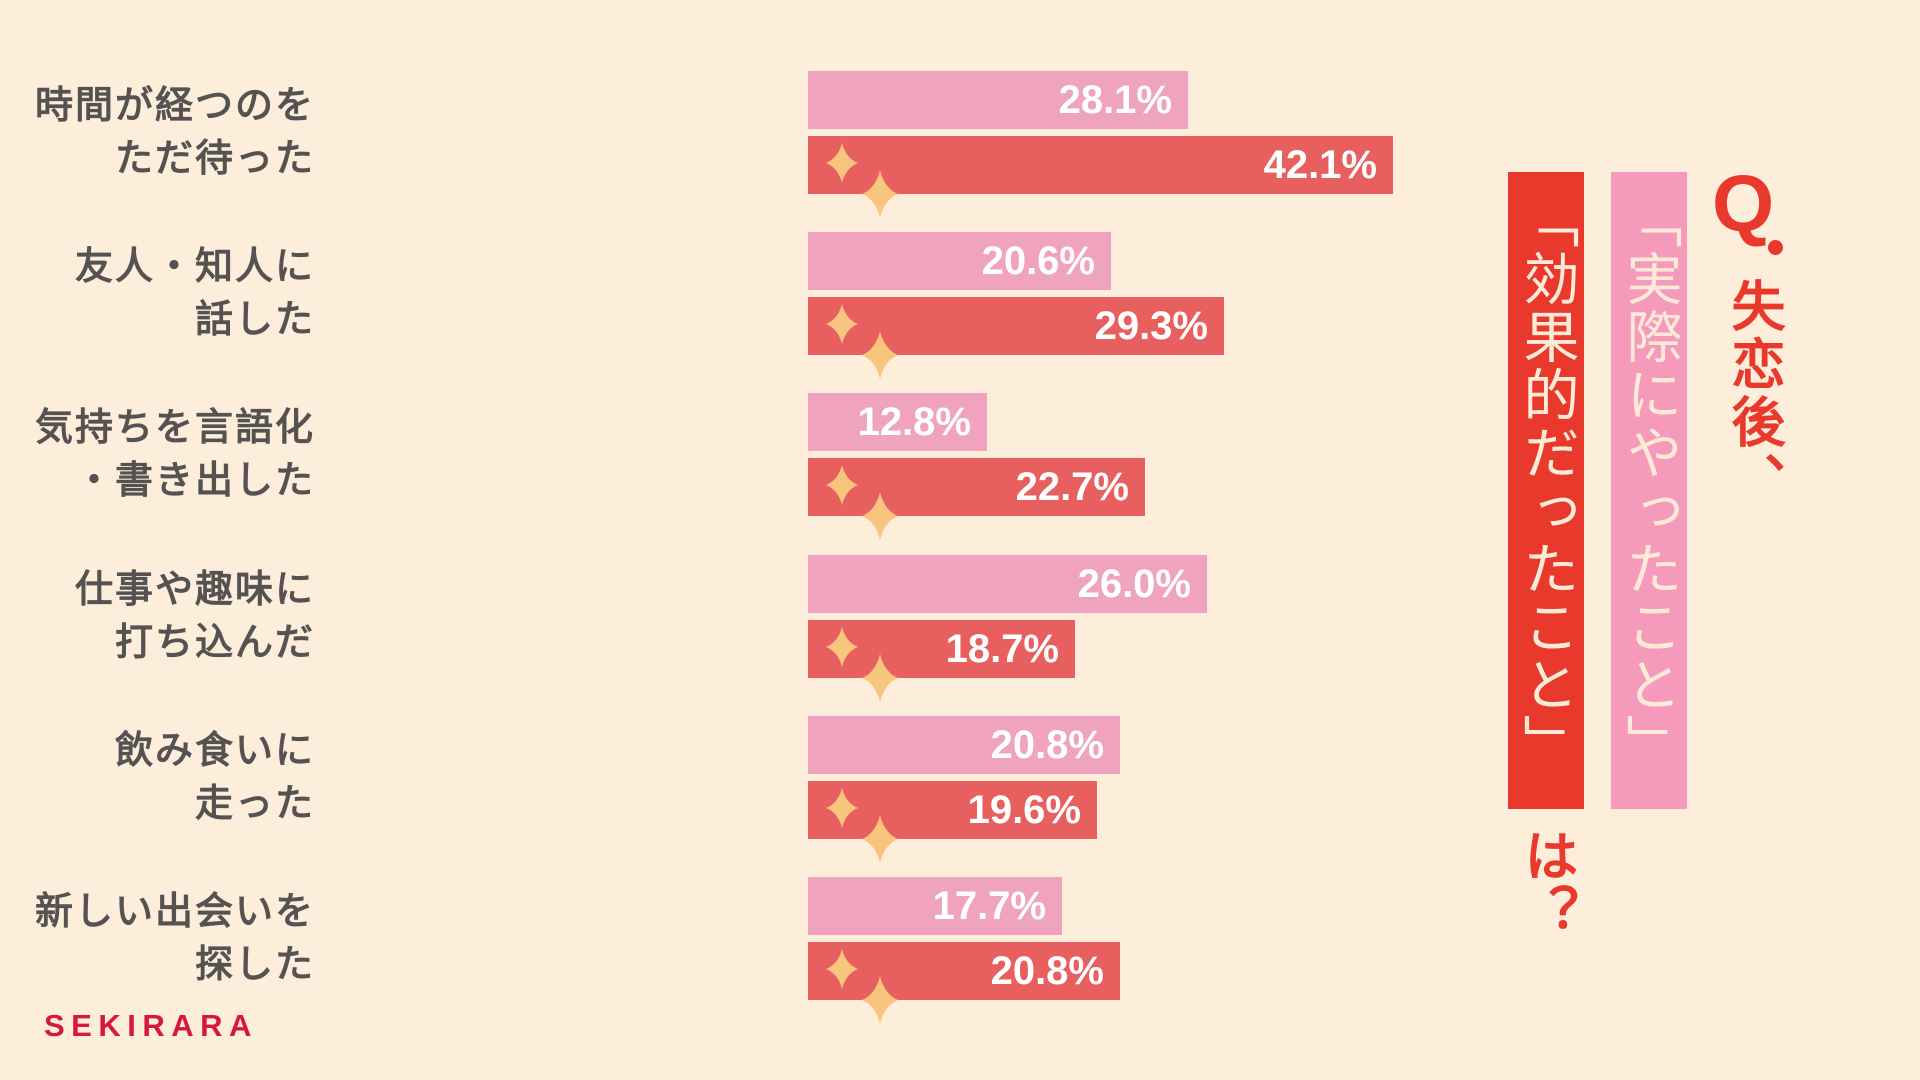  Describe the element at coordinates (151, 1025) in the screenshot. I see `brand-logo: SEKIRARA` at that location.